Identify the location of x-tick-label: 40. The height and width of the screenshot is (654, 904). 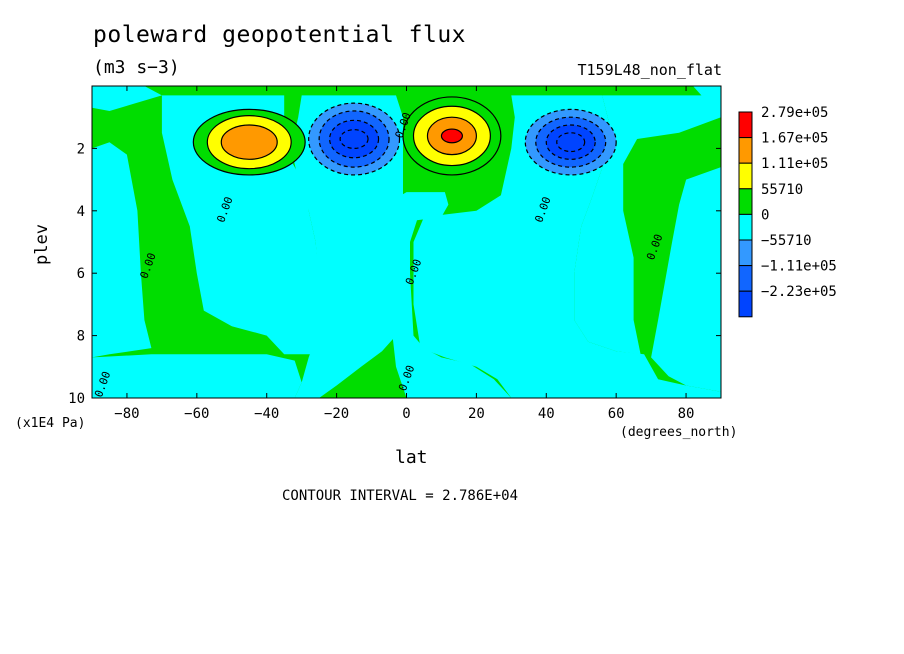
(546, 414).